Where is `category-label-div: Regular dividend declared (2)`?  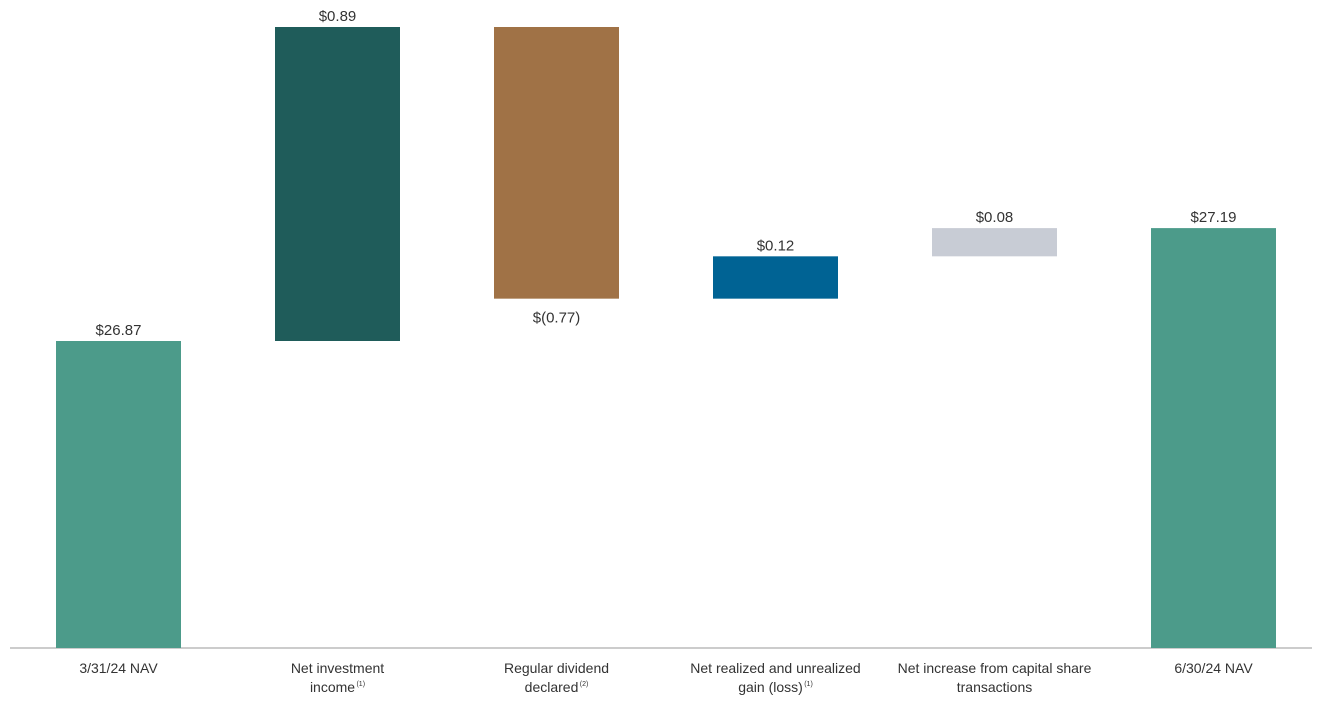 category-label-div: Regular dividend declared (2) is located at coordinates (556, 677).